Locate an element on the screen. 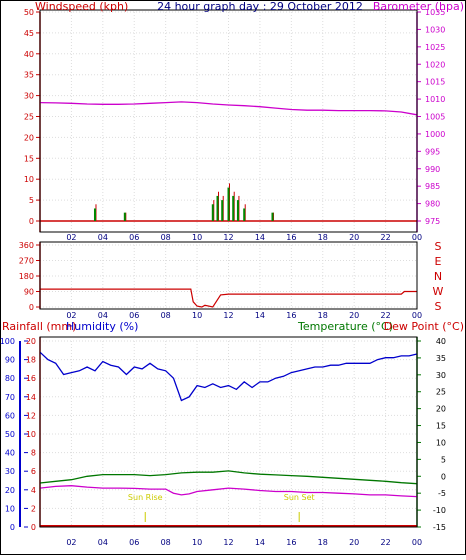 This screenshot has height=560, width=466. direction-tick-label: 270 is located at coordinates (26, 261).